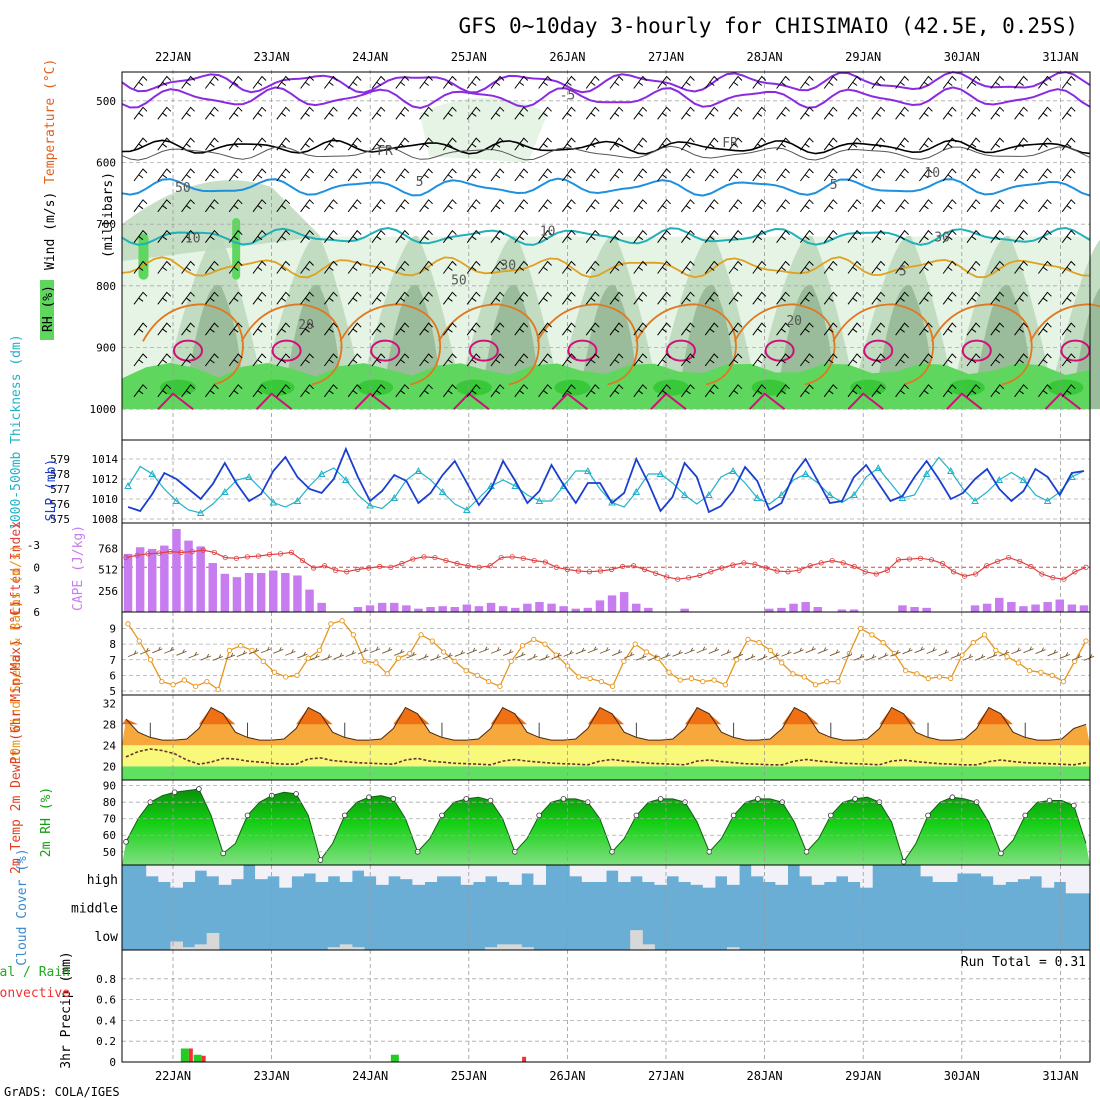 This screenshot has width=1100, height=1100. What do you see at coordinates (567, 1076) in the screenshot?
I see `date-label-bottom: 26JAN` at bounding box center [567, 1076].